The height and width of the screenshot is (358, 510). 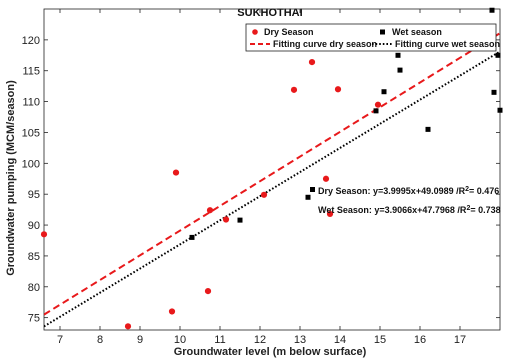 What do you see at coordinates (340, 340) in the screenshot?
I see `x-tick-label: 14` at bounding box center [340, 340].